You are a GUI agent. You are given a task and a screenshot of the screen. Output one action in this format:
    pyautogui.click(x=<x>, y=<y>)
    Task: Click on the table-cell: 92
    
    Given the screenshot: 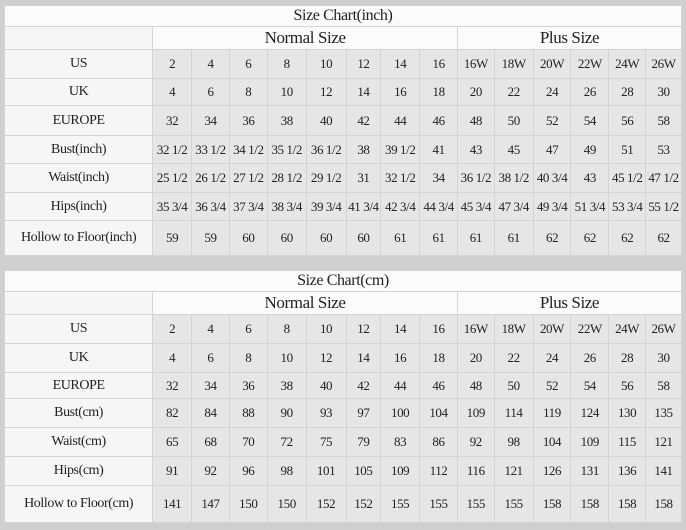 What is the action you would take?
    pyautogui.click(x=475, y=442)
    